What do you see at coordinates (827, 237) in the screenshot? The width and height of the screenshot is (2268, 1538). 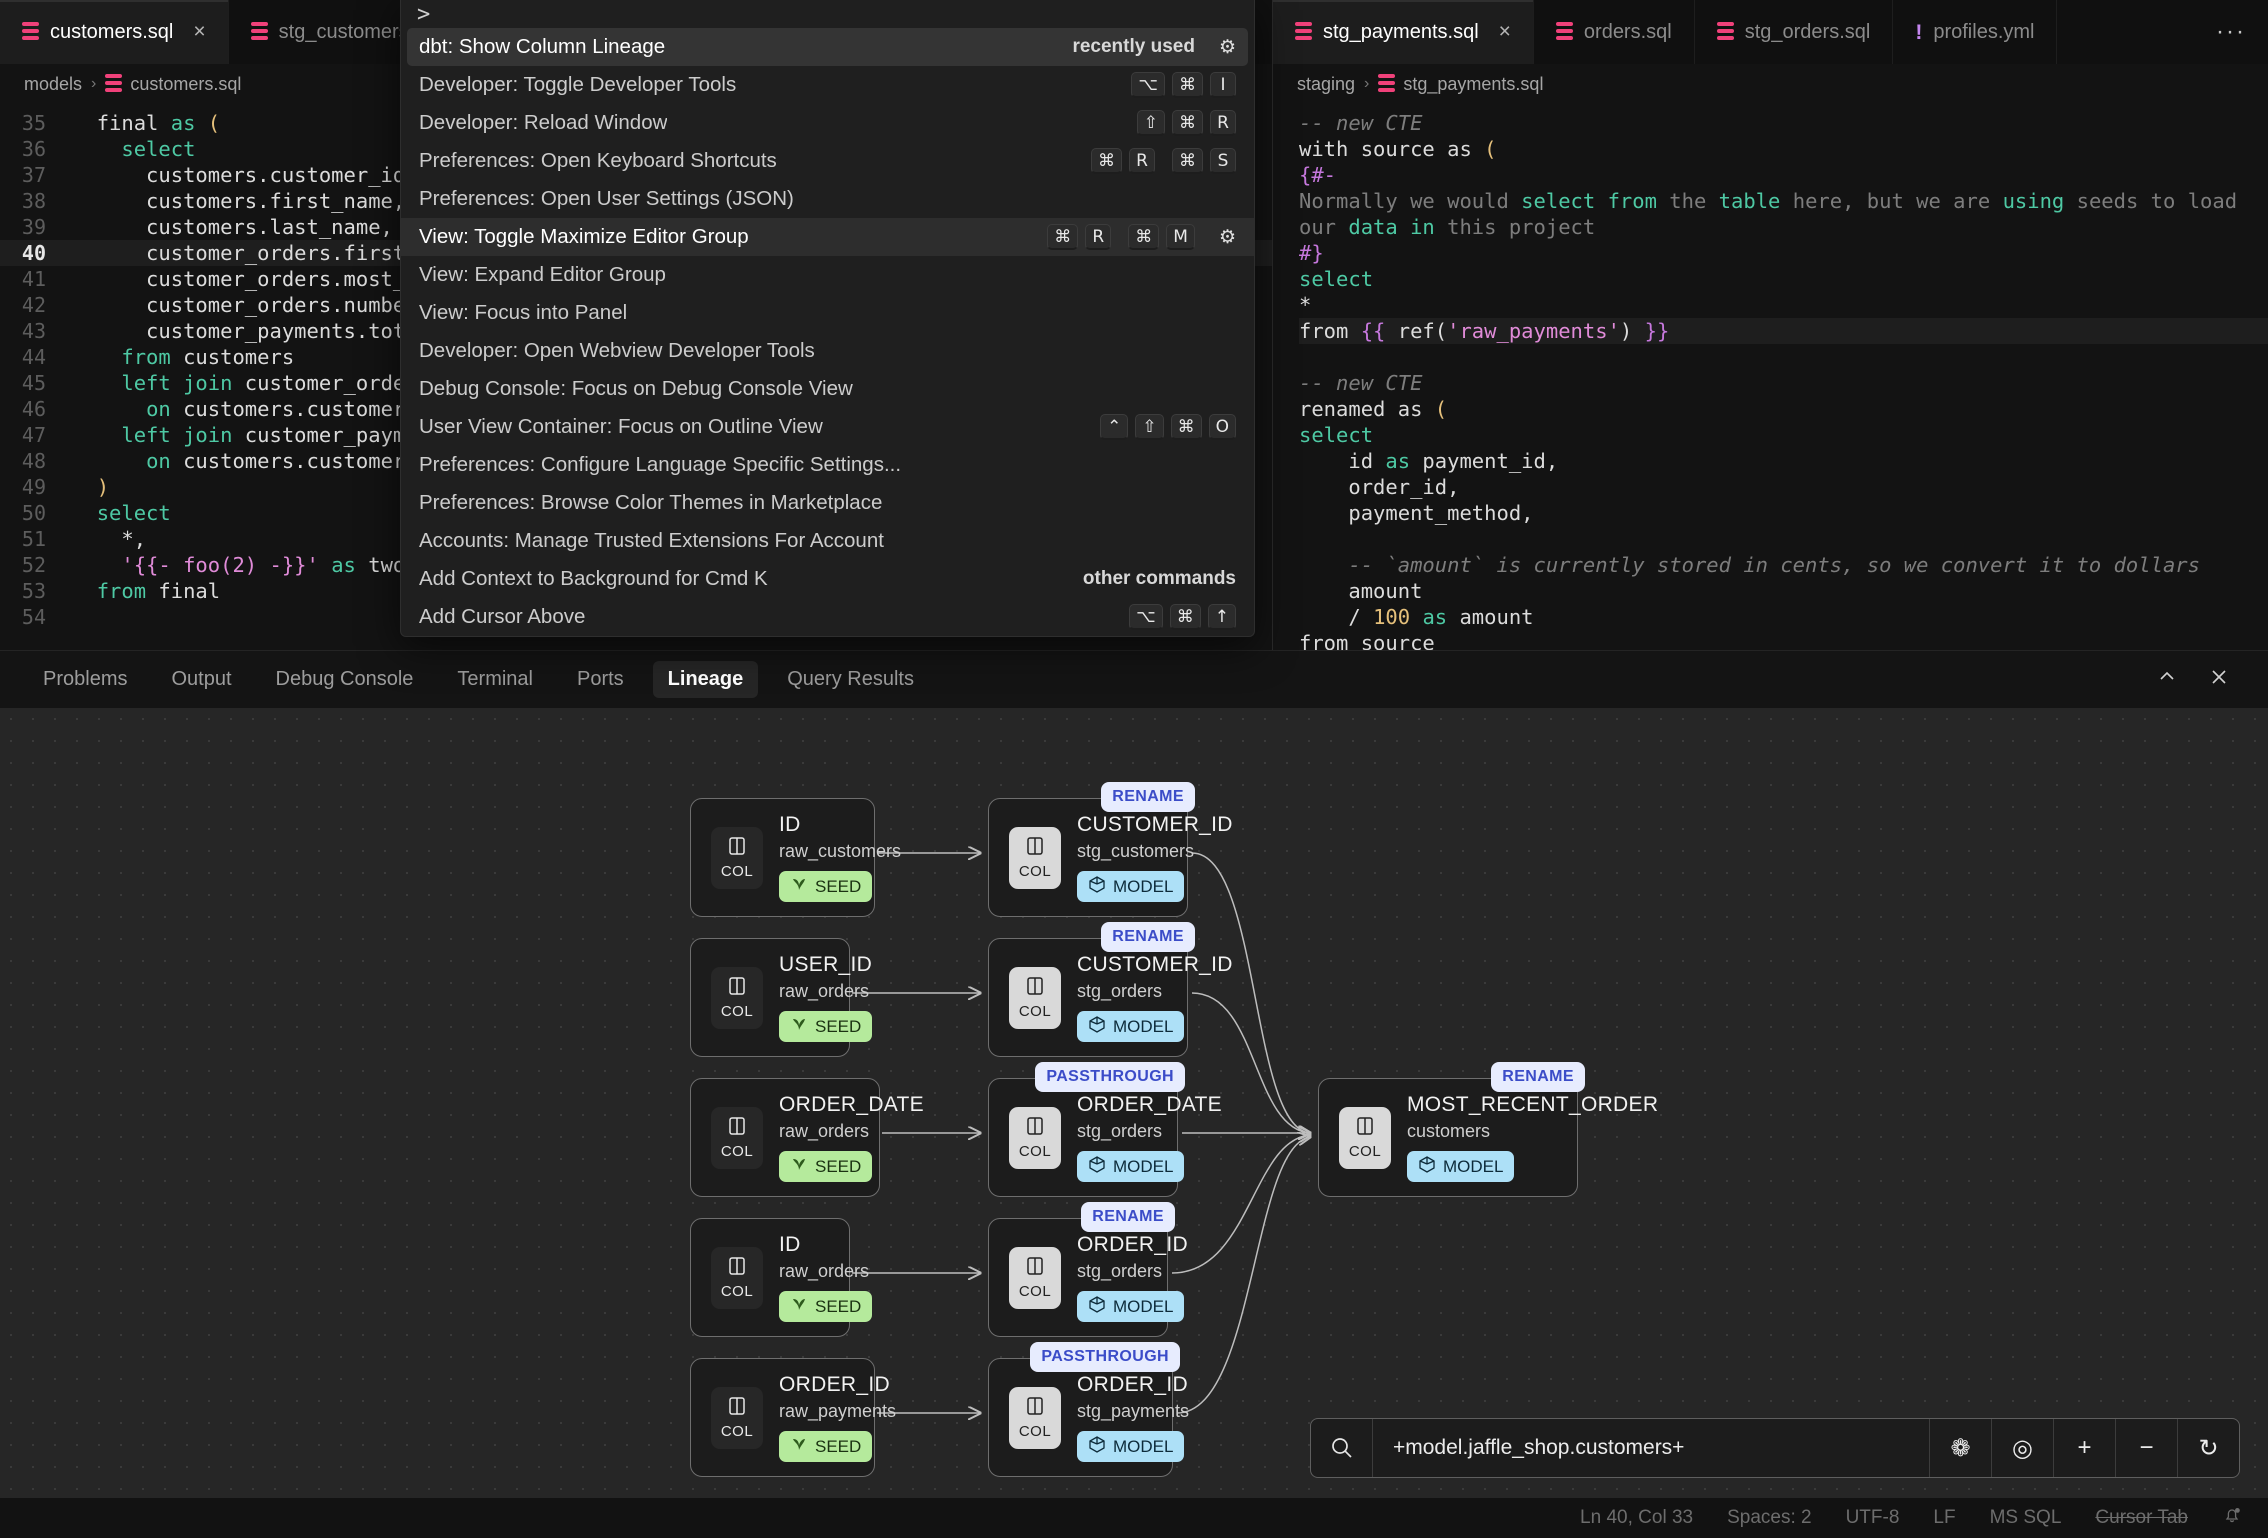 I see `command-palette-item: View: Toggle Maximize Editor Group ⌘ R ⌘ M ⚙` at bounding box center [827, 237].